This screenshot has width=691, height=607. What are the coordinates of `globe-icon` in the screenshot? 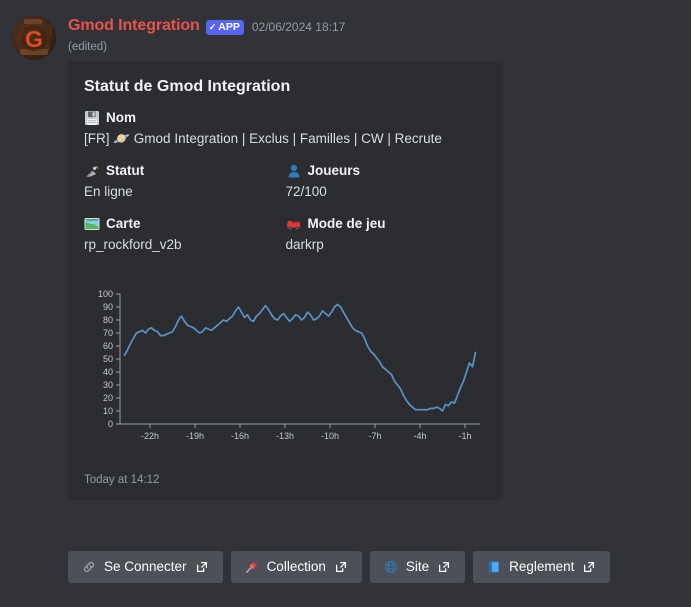 It's located at (390, 567).